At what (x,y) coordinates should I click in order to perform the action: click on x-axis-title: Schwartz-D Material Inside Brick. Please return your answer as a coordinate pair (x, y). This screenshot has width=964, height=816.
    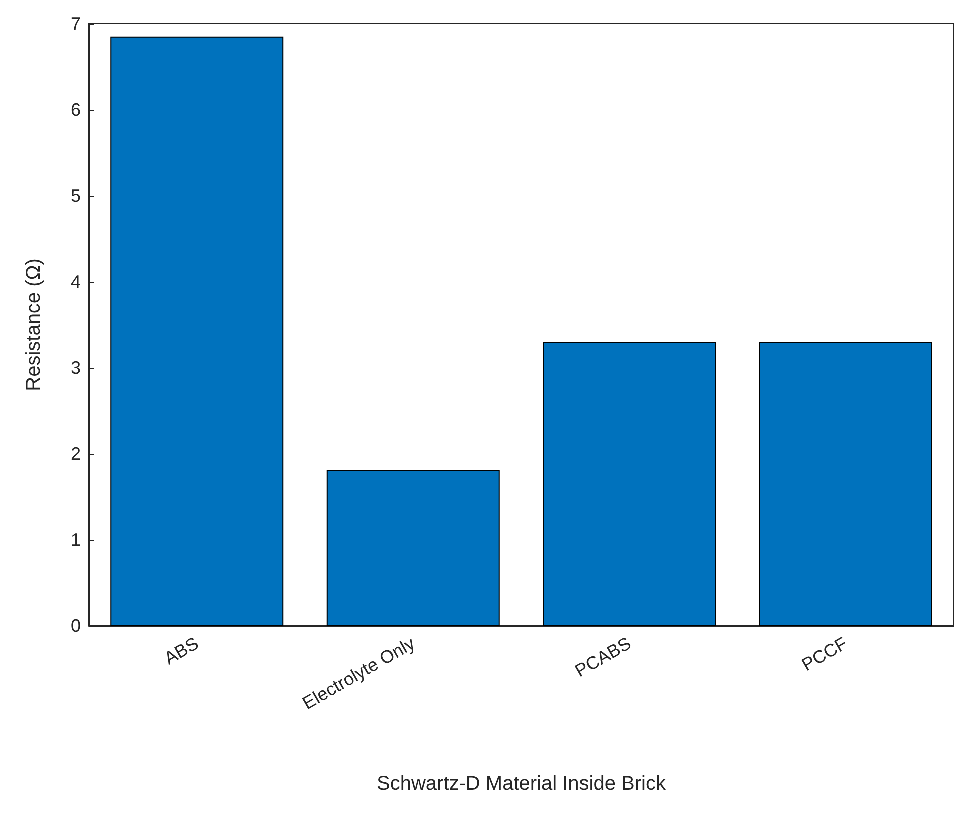
    Looking at the image, I should click on (522, 784).